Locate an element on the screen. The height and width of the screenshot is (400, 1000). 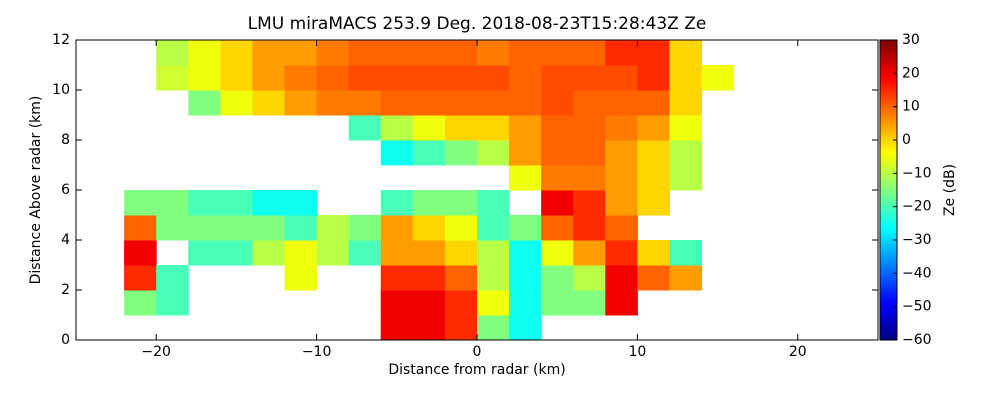
y-tick-label: 0 is located at coordinates (65, 340).